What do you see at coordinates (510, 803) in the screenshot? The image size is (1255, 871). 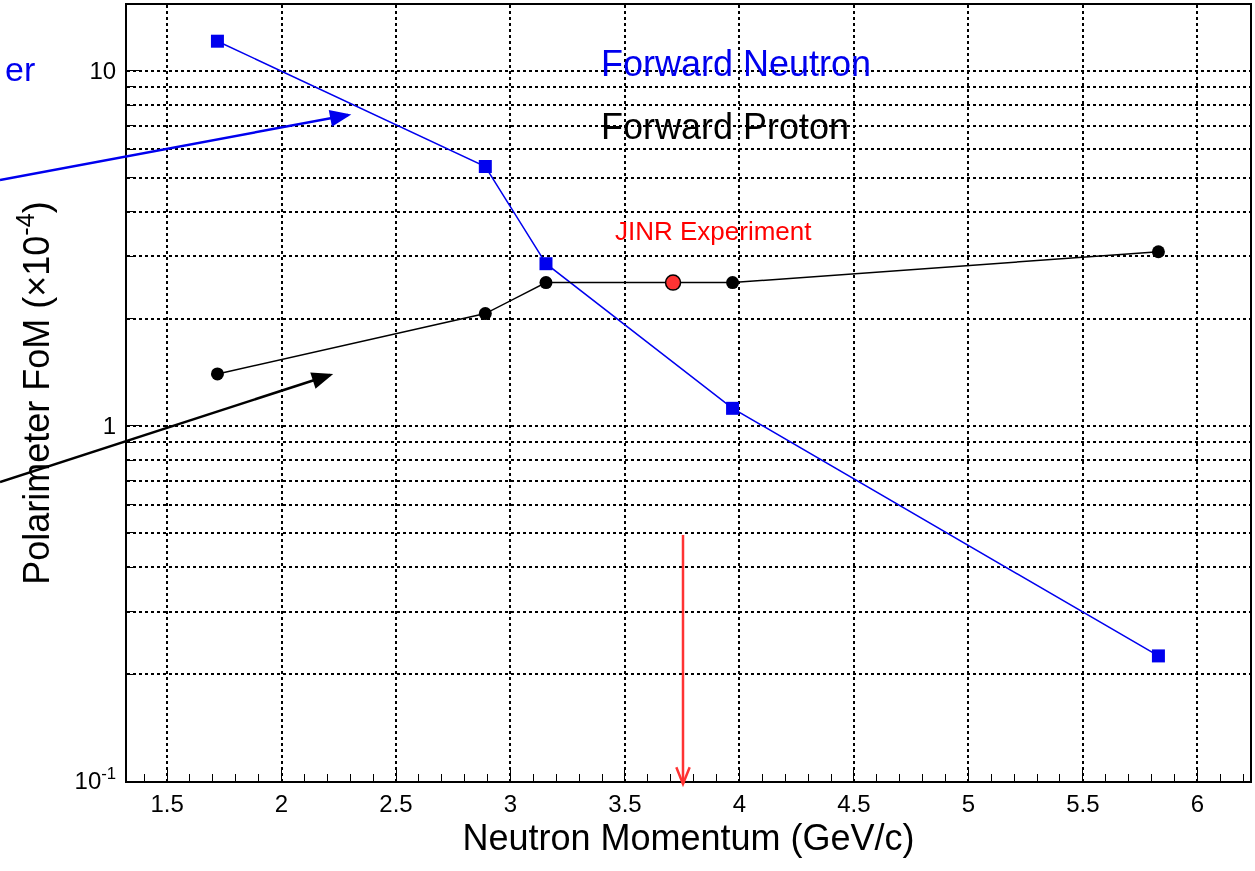 I see `x-tick-label: 3` at bounding box center [510, 803].